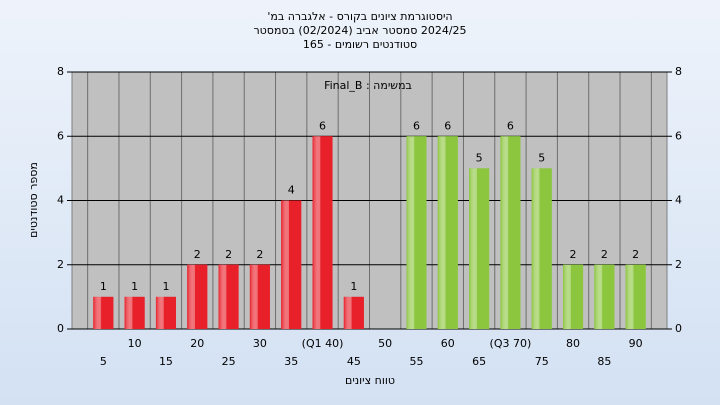 The image size is (720, 405). Describe the element at coordinates (135, 343) in the screenshot. I see `x-tick-label: 10` at that location.